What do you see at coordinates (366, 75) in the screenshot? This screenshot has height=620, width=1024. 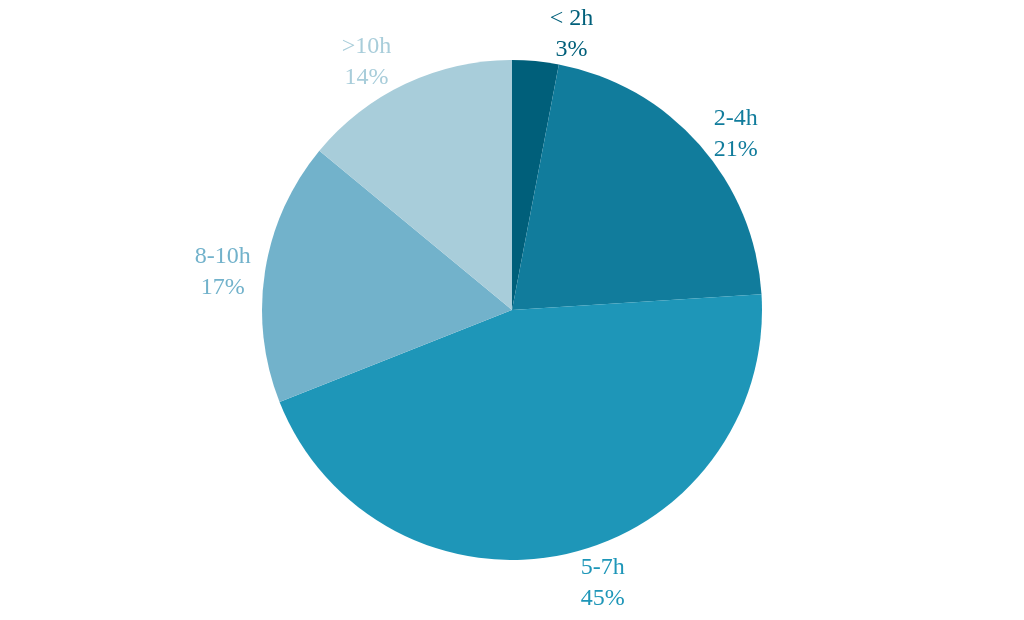 I see `data-label: 14%` at bounding box center [366, 75].